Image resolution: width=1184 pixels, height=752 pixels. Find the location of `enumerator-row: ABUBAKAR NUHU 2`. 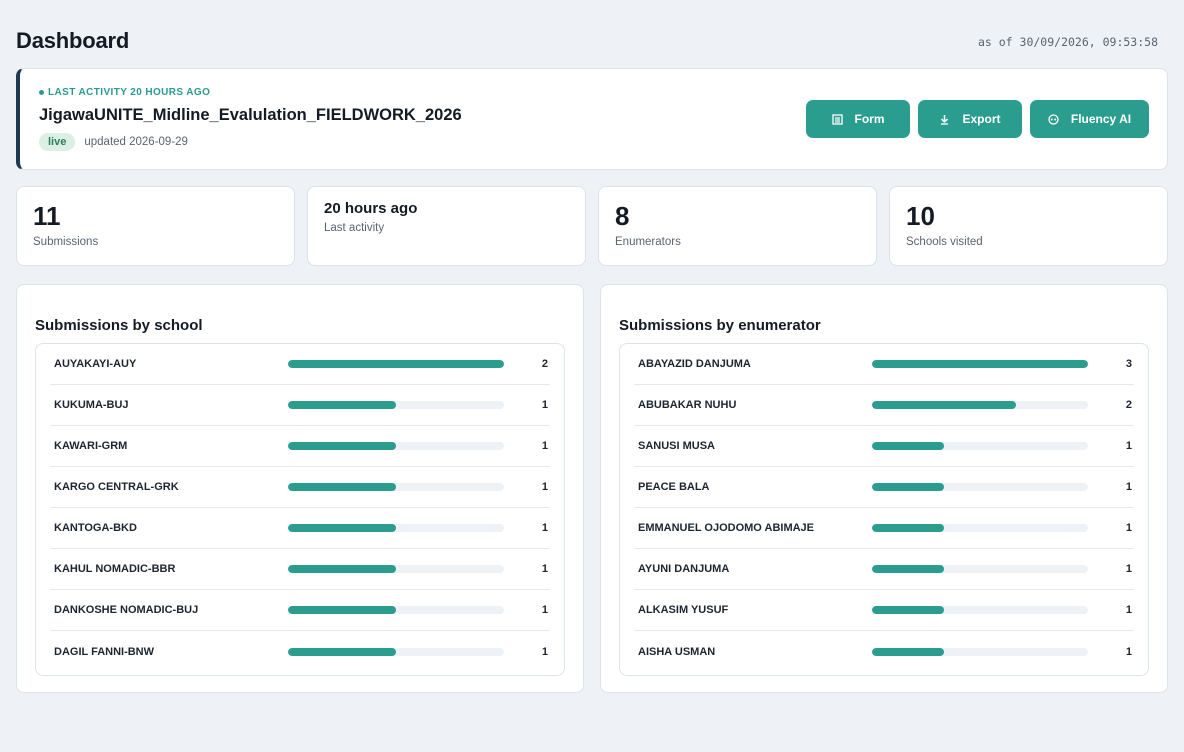

enumerator-row: ABUBAKAR NUHU 2 is located at coordinates (884, 405).